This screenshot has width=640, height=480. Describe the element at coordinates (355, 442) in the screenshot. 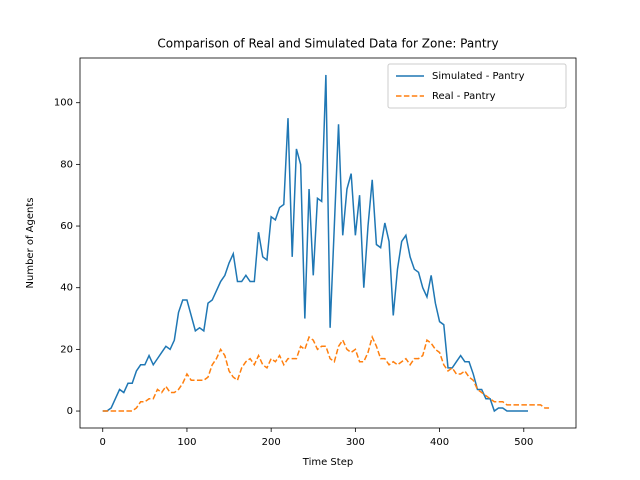

I see `x-tick-label: 300` at that location.